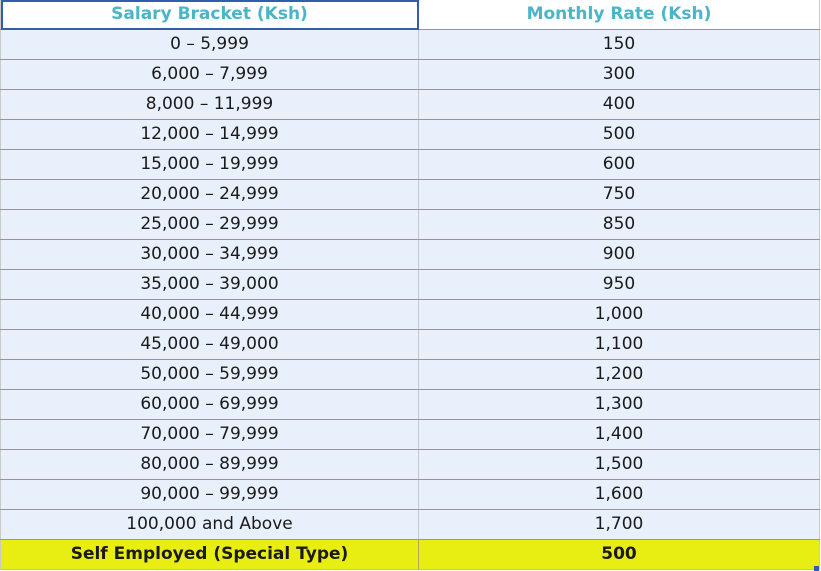 This screenshot has height=571, width=821. What do you see at coordinates (209, 344) in the screenshot?
I see `salary-bracket-cell: 45,000 – 49,000` at bounding box center [209, 344].